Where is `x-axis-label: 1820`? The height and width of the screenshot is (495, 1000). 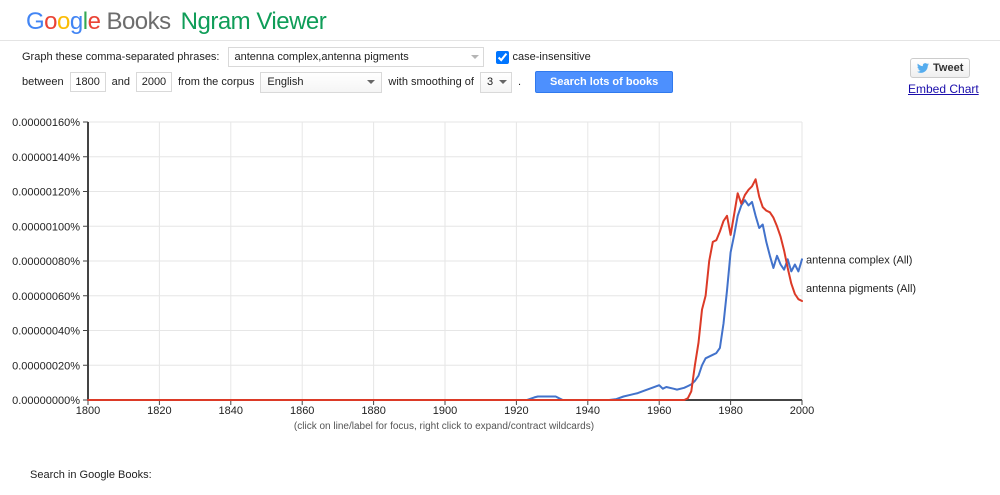 x-axis-label: 1820 is located at coordinates (159, 411).